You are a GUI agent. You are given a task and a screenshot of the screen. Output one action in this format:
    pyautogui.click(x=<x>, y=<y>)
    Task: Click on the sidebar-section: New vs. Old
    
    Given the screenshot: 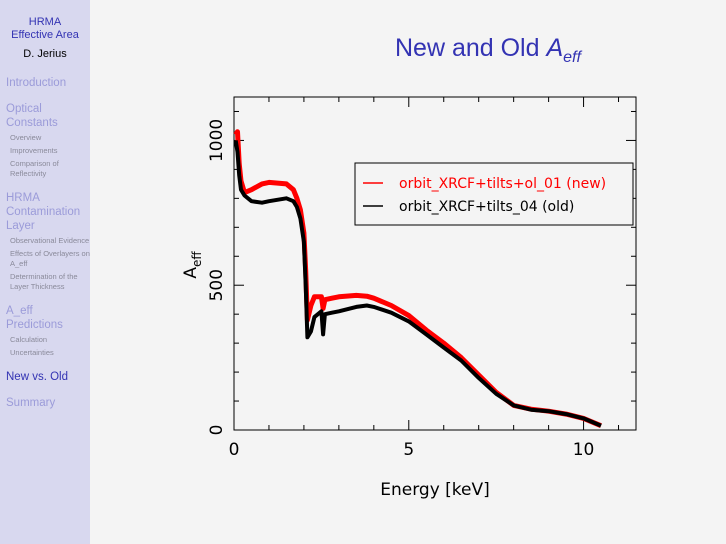 What is the action you would take?
    pyautogui.click(x=37, y=377)
    